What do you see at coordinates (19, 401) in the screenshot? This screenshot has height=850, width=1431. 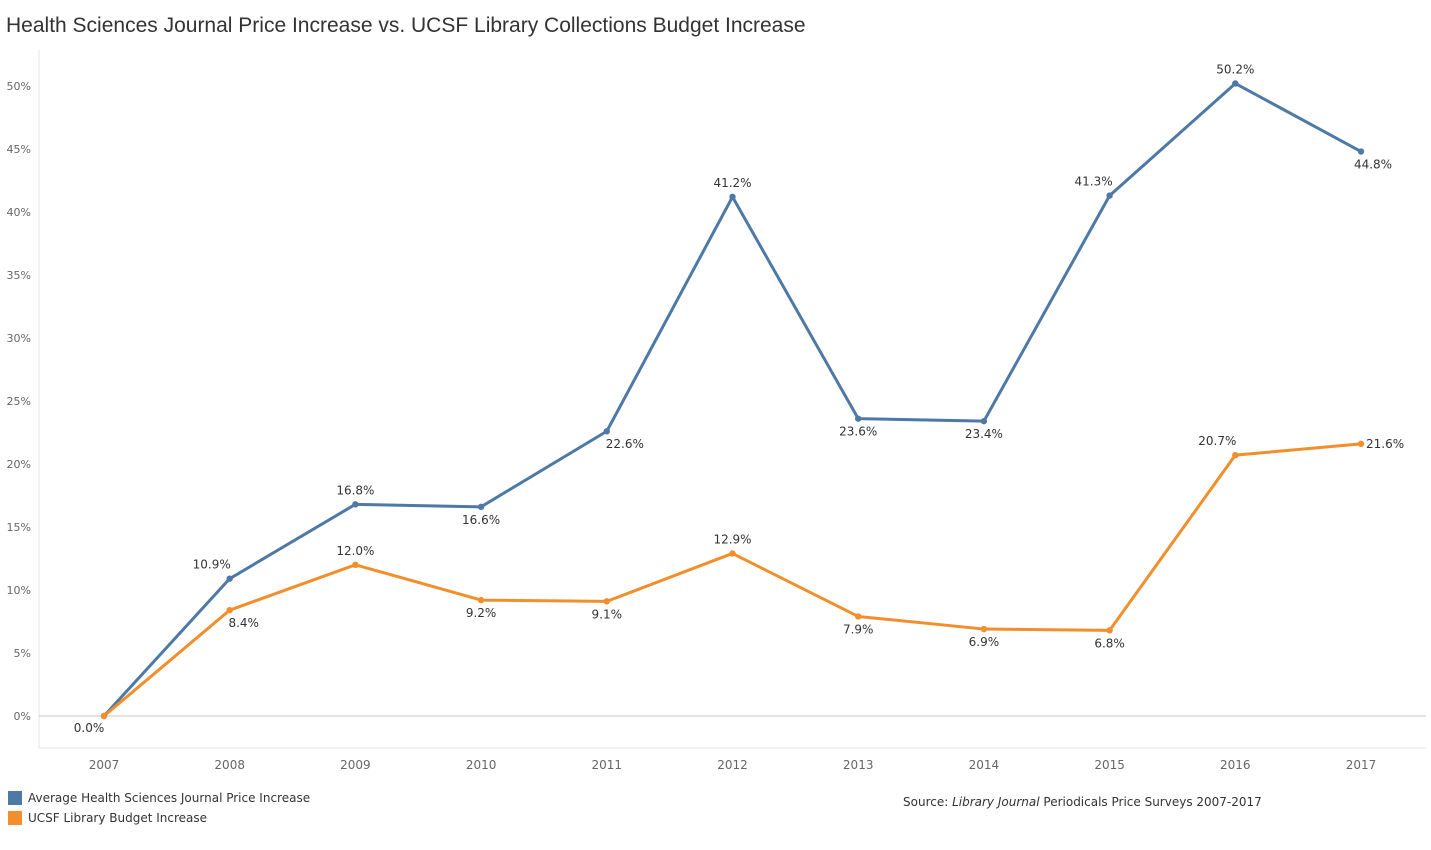 I see `y-tick-label: 25%` at bounding box center [19, 401].